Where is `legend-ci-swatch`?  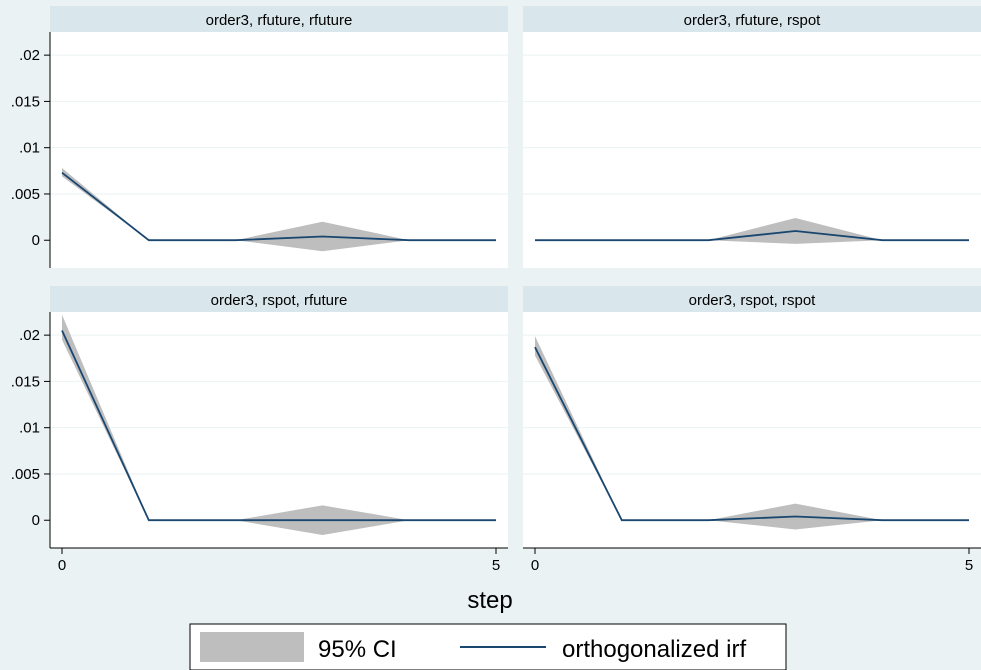
legend-ci-swatch is located at coordinates (252, 647).